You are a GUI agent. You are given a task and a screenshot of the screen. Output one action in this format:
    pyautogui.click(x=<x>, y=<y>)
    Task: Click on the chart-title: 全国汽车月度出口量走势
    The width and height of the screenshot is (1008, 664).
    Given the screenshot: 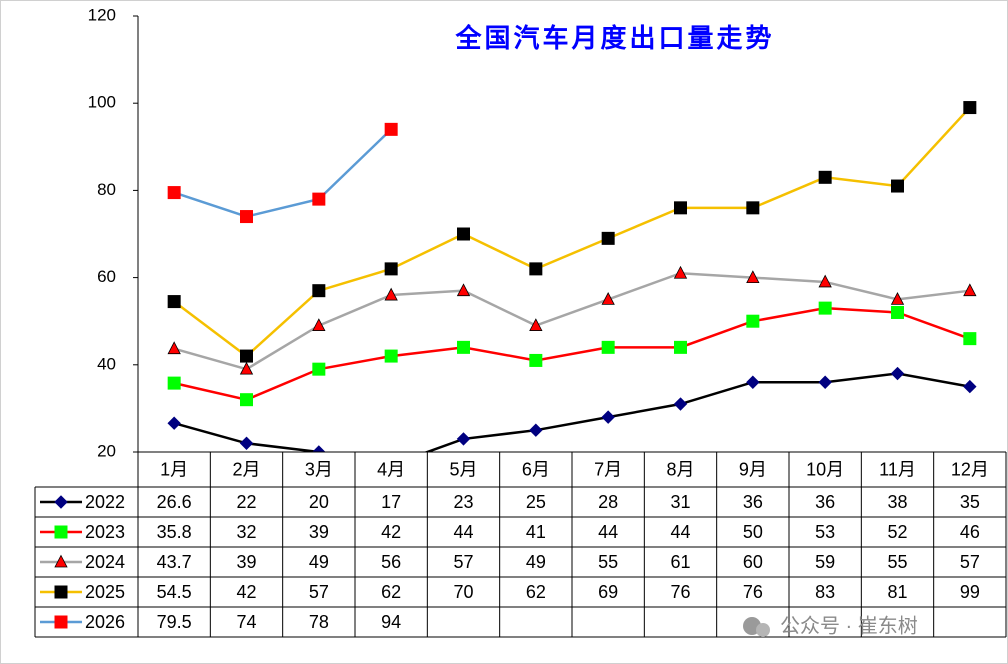 What is the action you would take?
    pyautogui.click(x=614, y=38)
    